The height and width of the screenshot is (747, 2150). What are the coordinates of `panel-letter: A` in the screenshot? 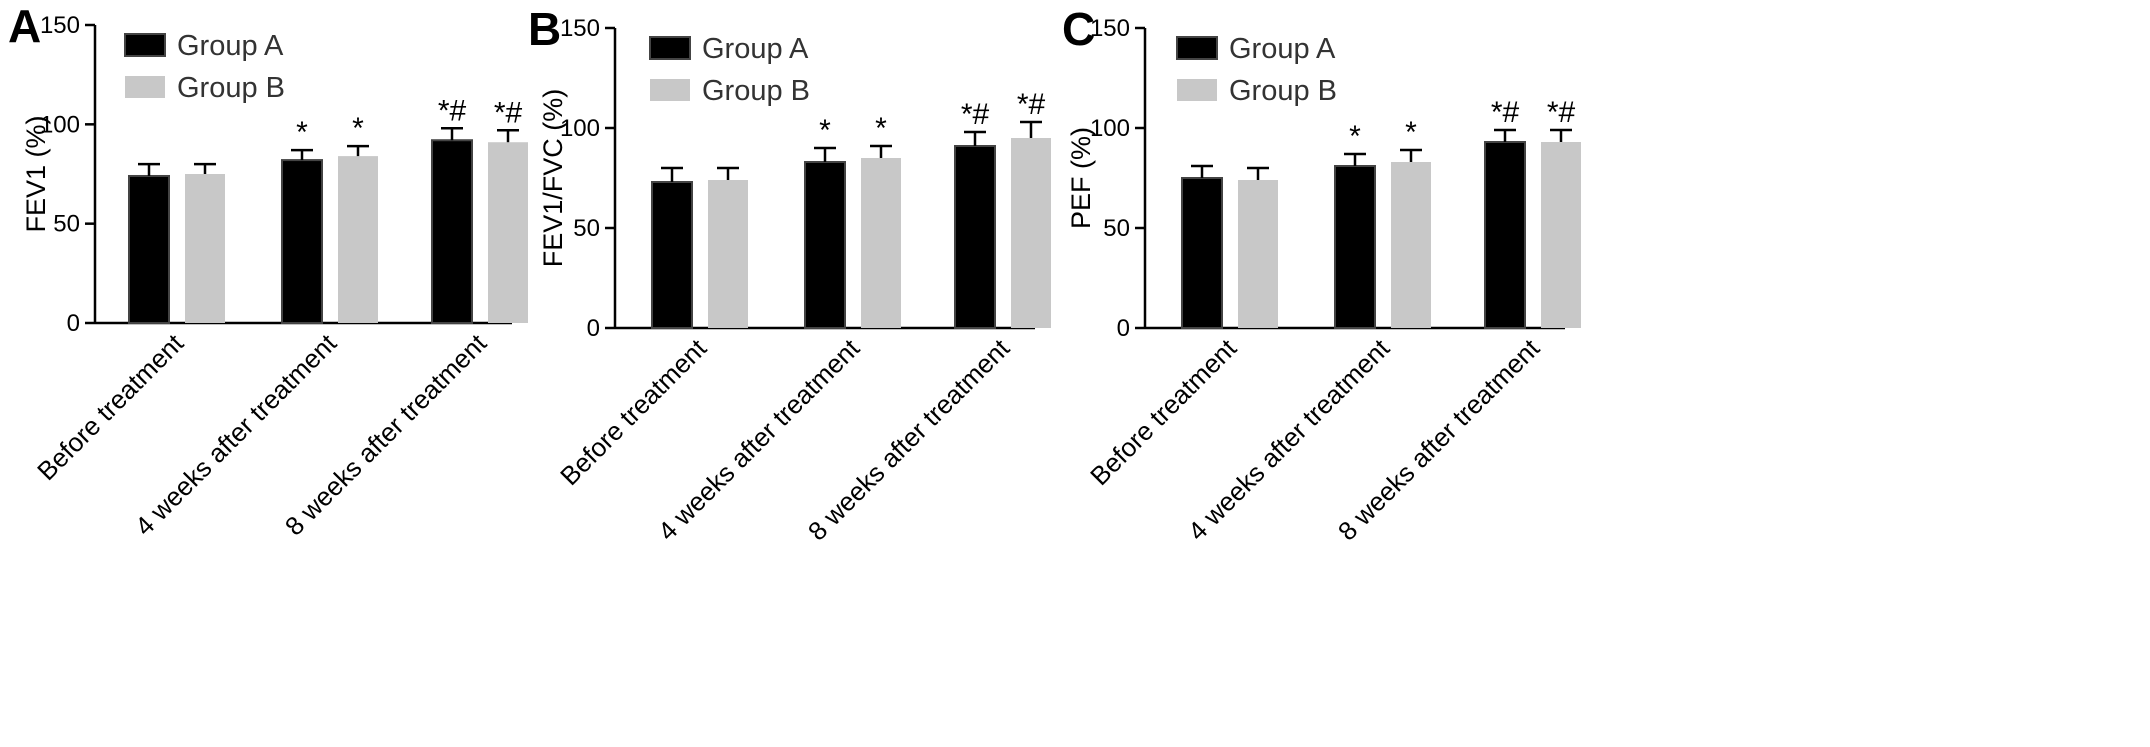 It's located at (24, 26).